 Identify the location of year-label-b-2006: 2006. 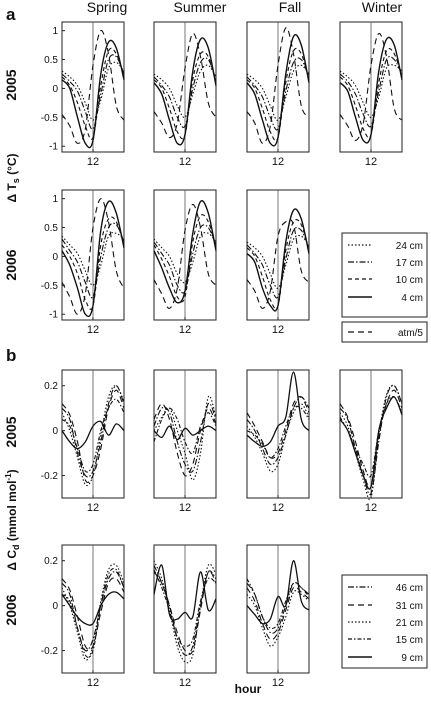
(11, 609).